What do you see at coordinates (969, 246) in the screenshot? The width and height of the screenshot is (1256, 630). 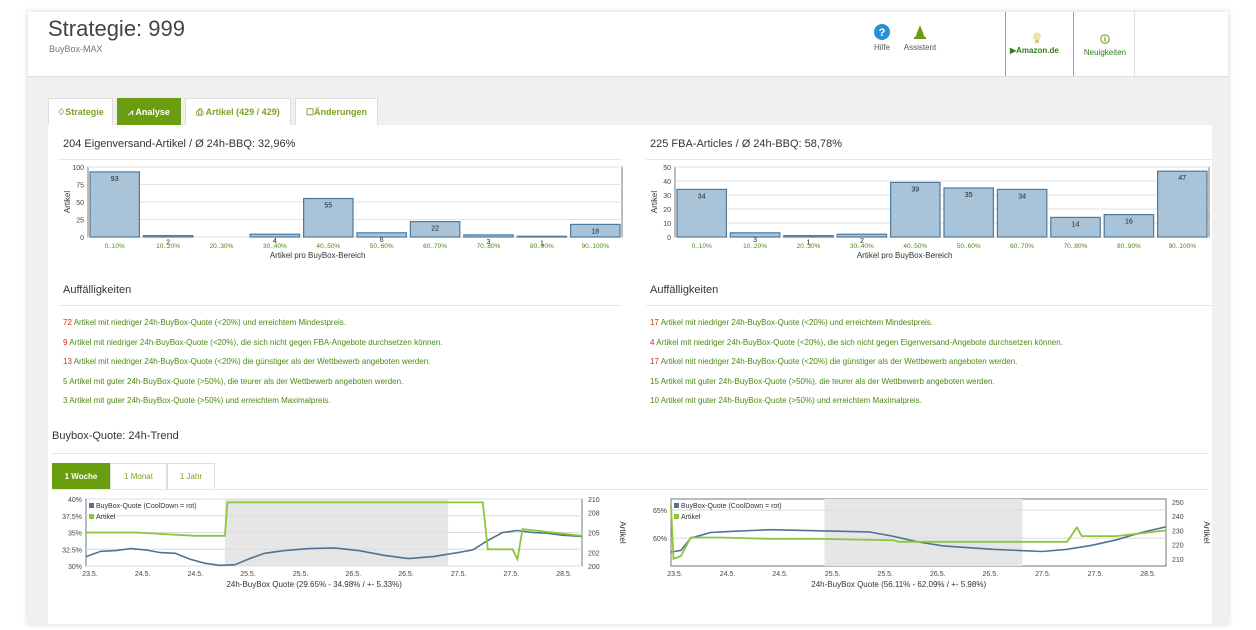 I see `x-tick-label: 50..60%` at bounding box center [969, 246].